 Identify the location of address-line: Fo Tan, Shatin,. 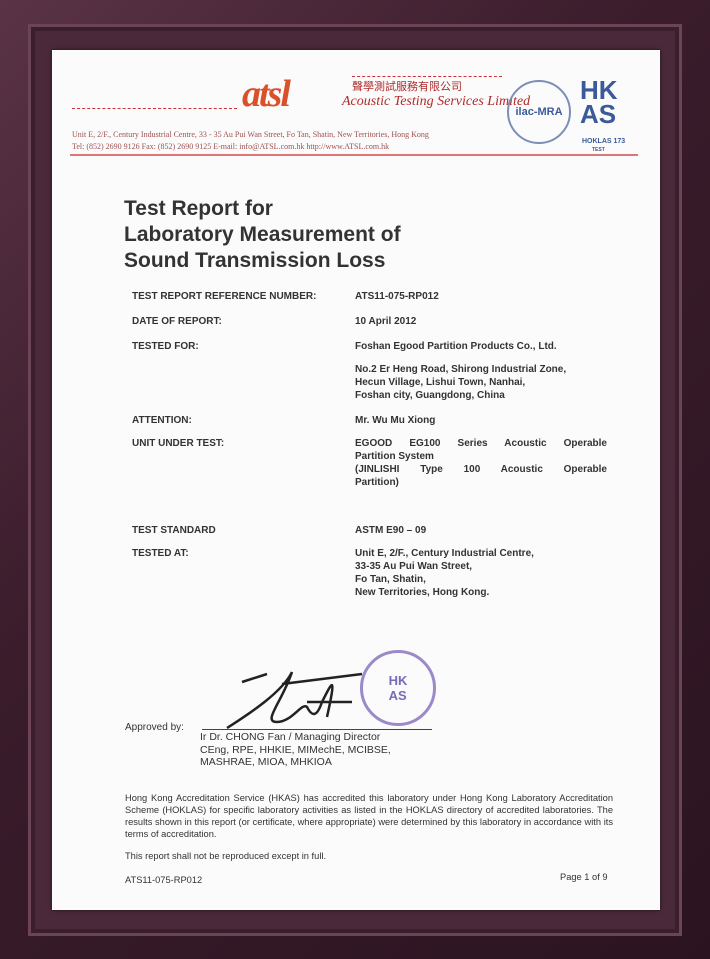
(390, 579).